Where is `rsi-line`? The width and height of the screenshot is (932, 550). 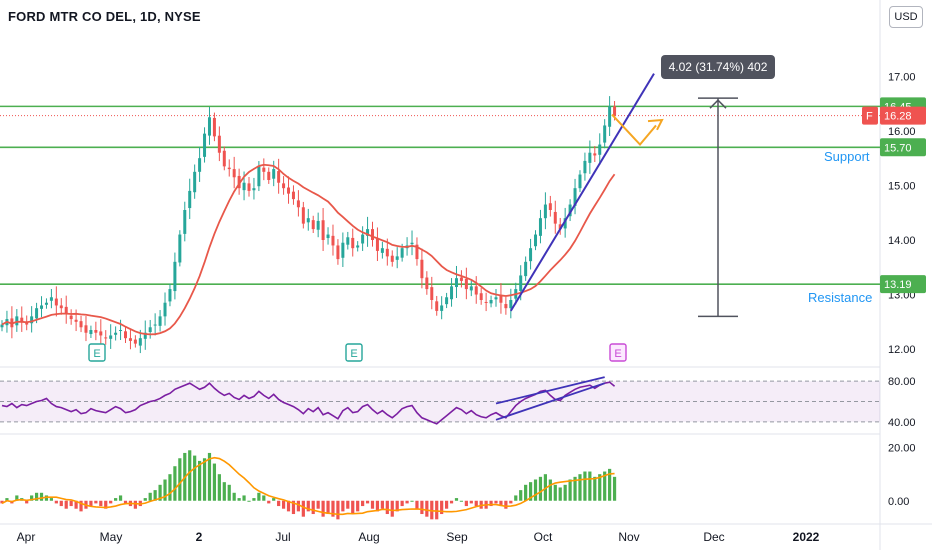
rsi-line is located at coordinates (308, 403).